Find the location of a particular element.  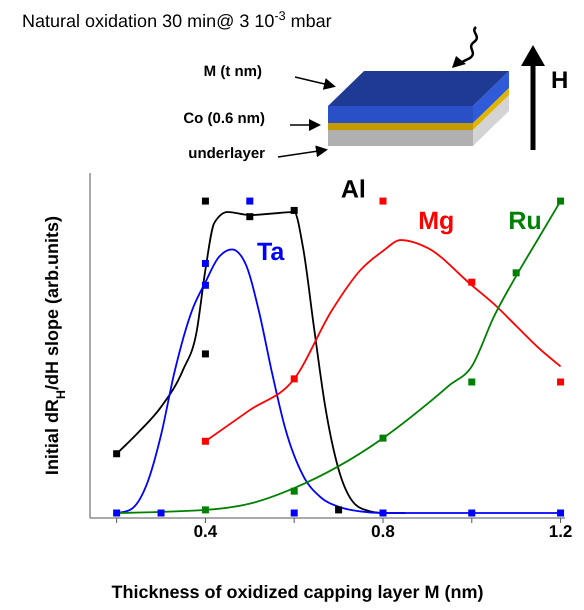

x-axis-title: Thickness of oxidized capping layer M (nm) is located at coordinates (297, 592).